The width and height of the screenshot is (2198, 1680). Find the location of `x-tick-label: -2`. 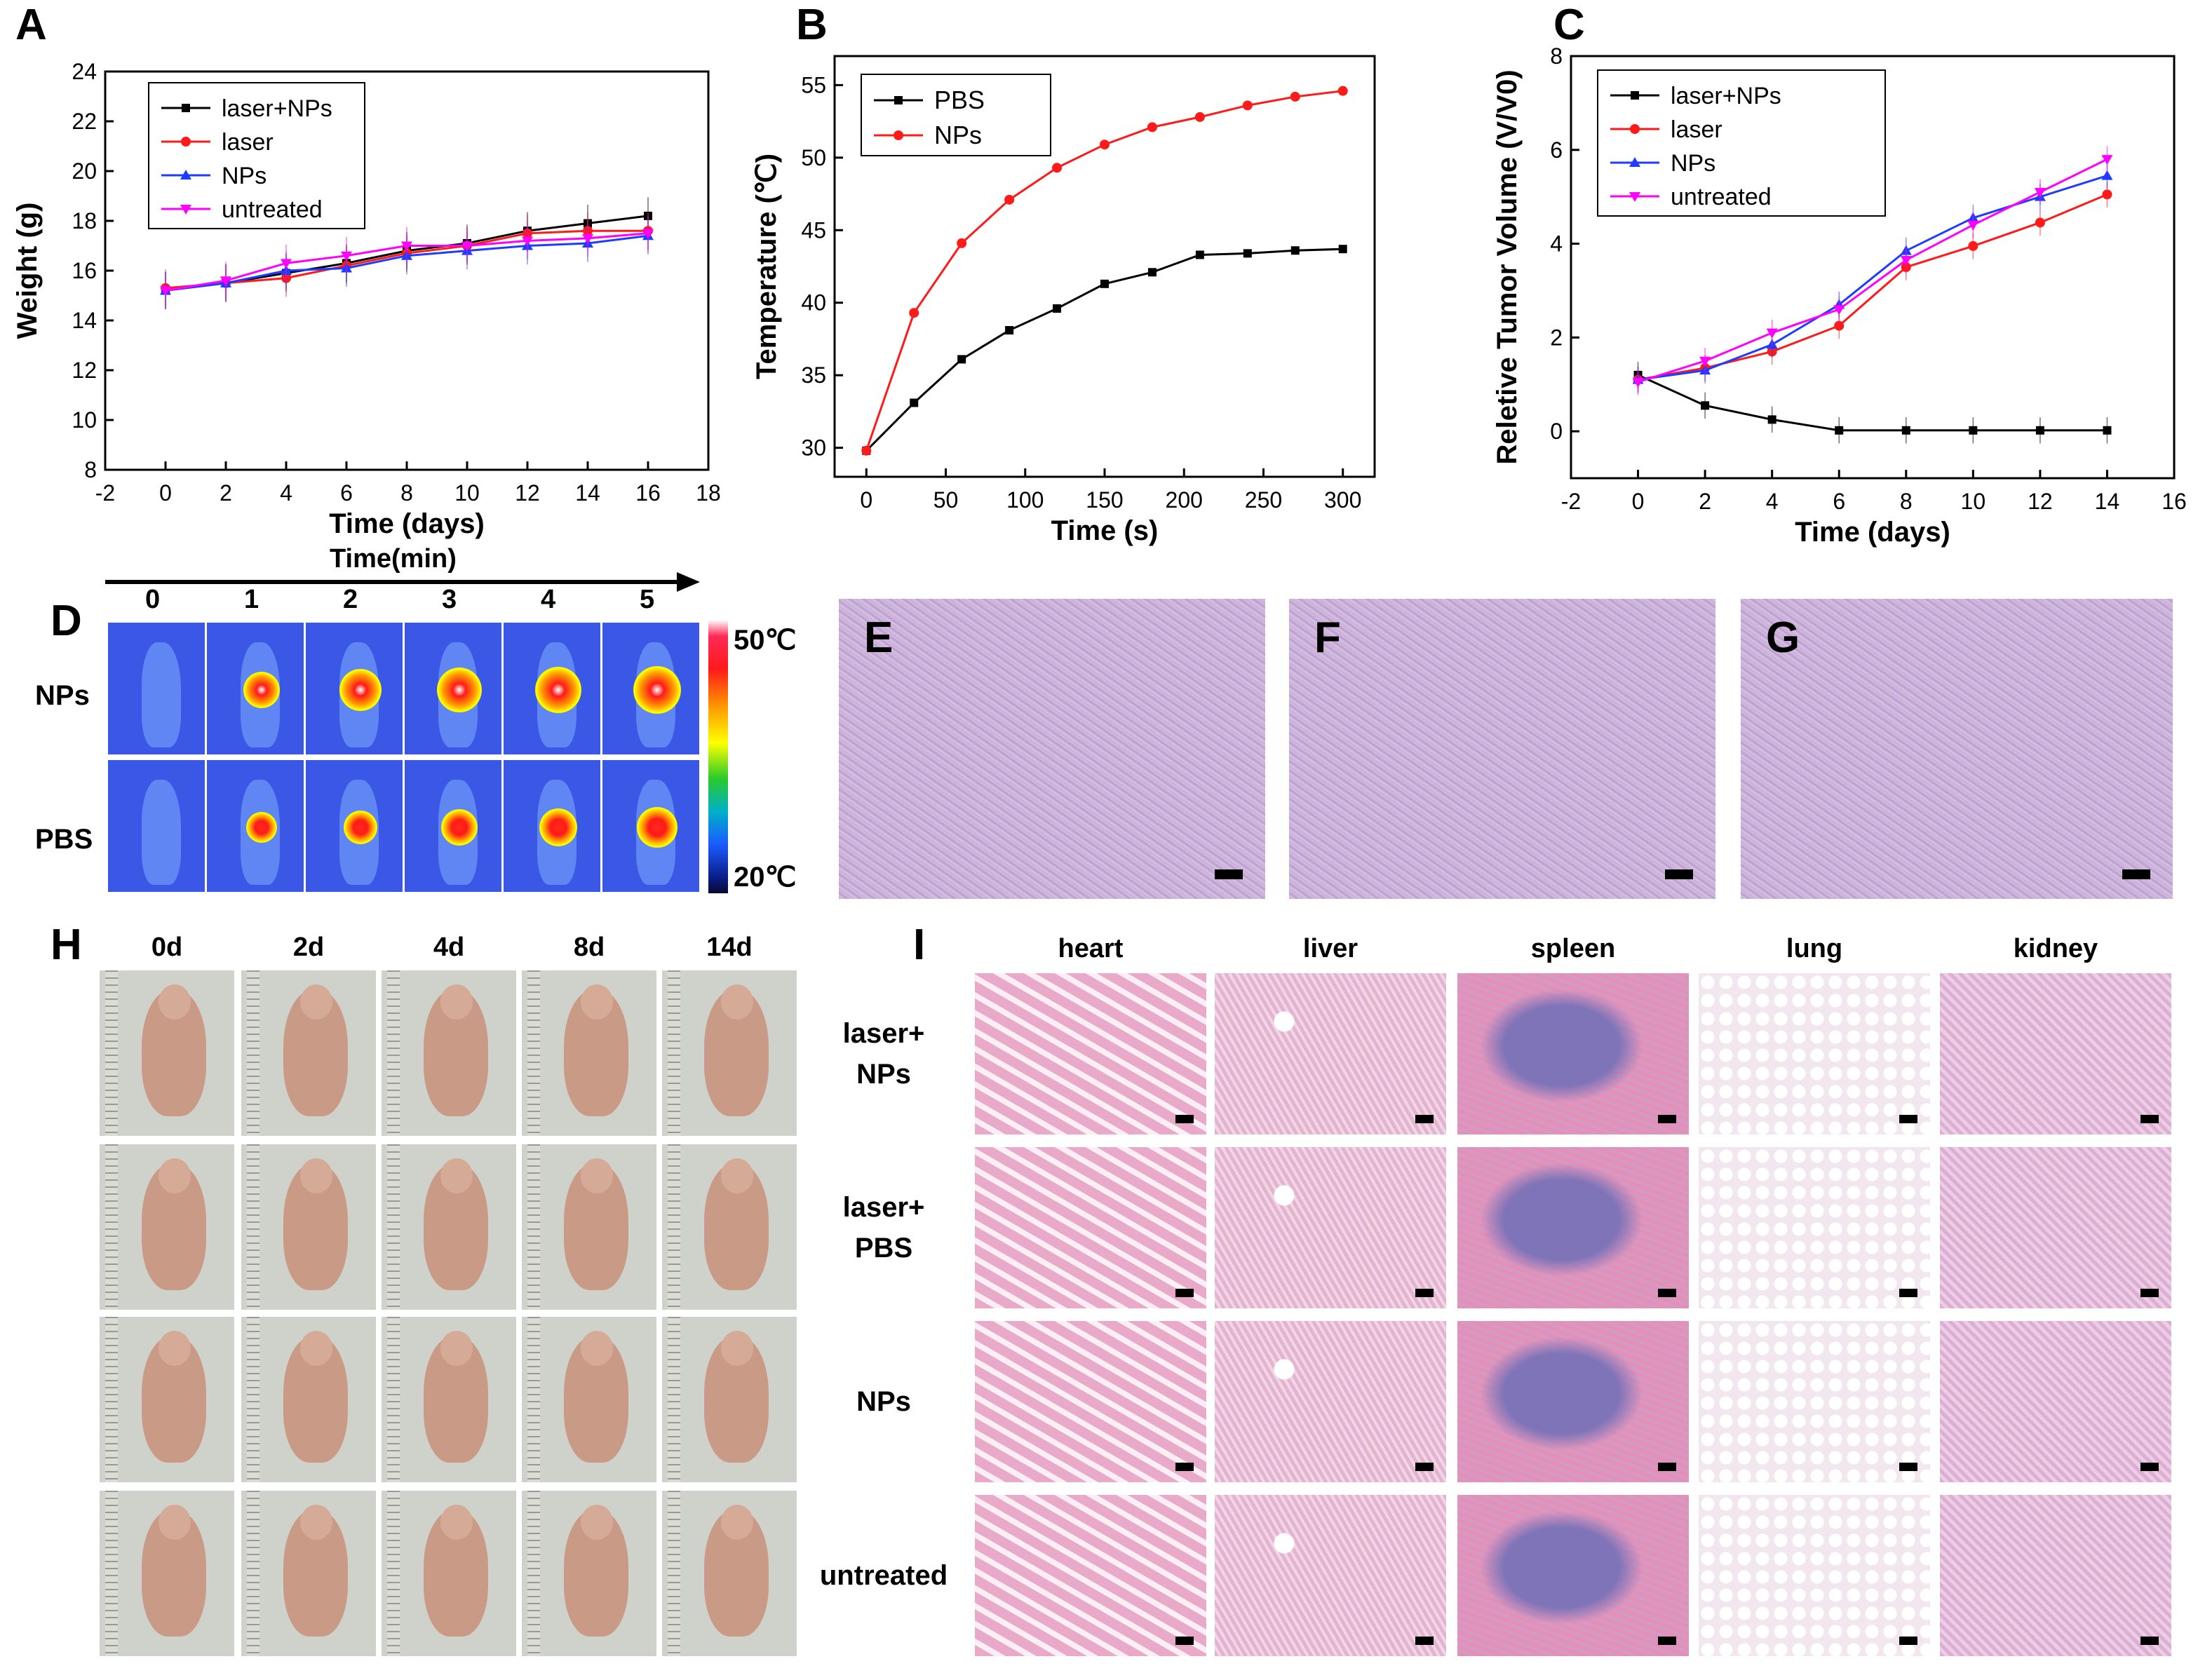

x-tick-label: -2 is located at coordinates (1571, 501).